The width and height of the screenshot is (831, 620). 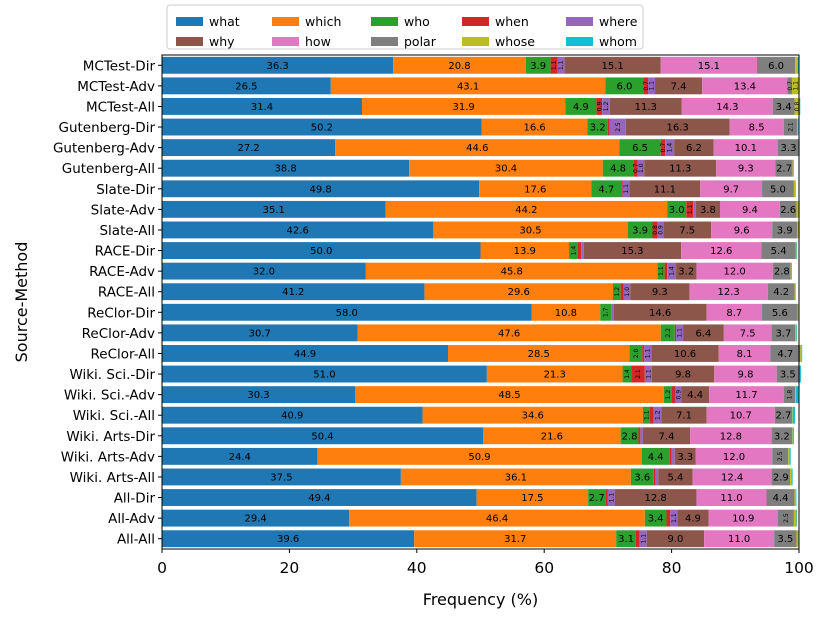 What do you see at coordinates (693, 519) in the screenshot?
I see `data-label-all-adv-why: 4.9` at bounding box center [693, 519].